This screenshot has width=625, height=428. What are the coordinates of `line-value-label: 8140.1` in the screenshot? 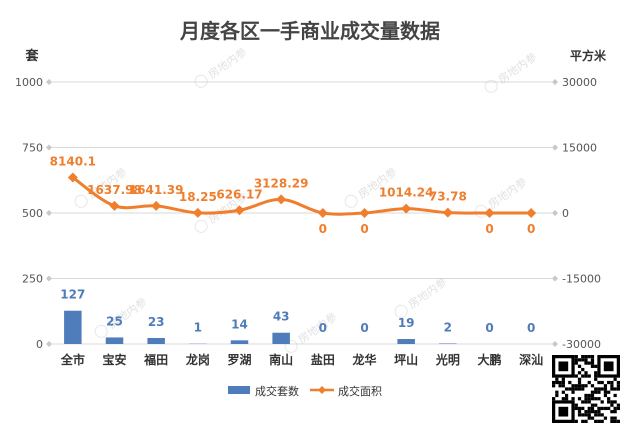 It's located at (73, 161).